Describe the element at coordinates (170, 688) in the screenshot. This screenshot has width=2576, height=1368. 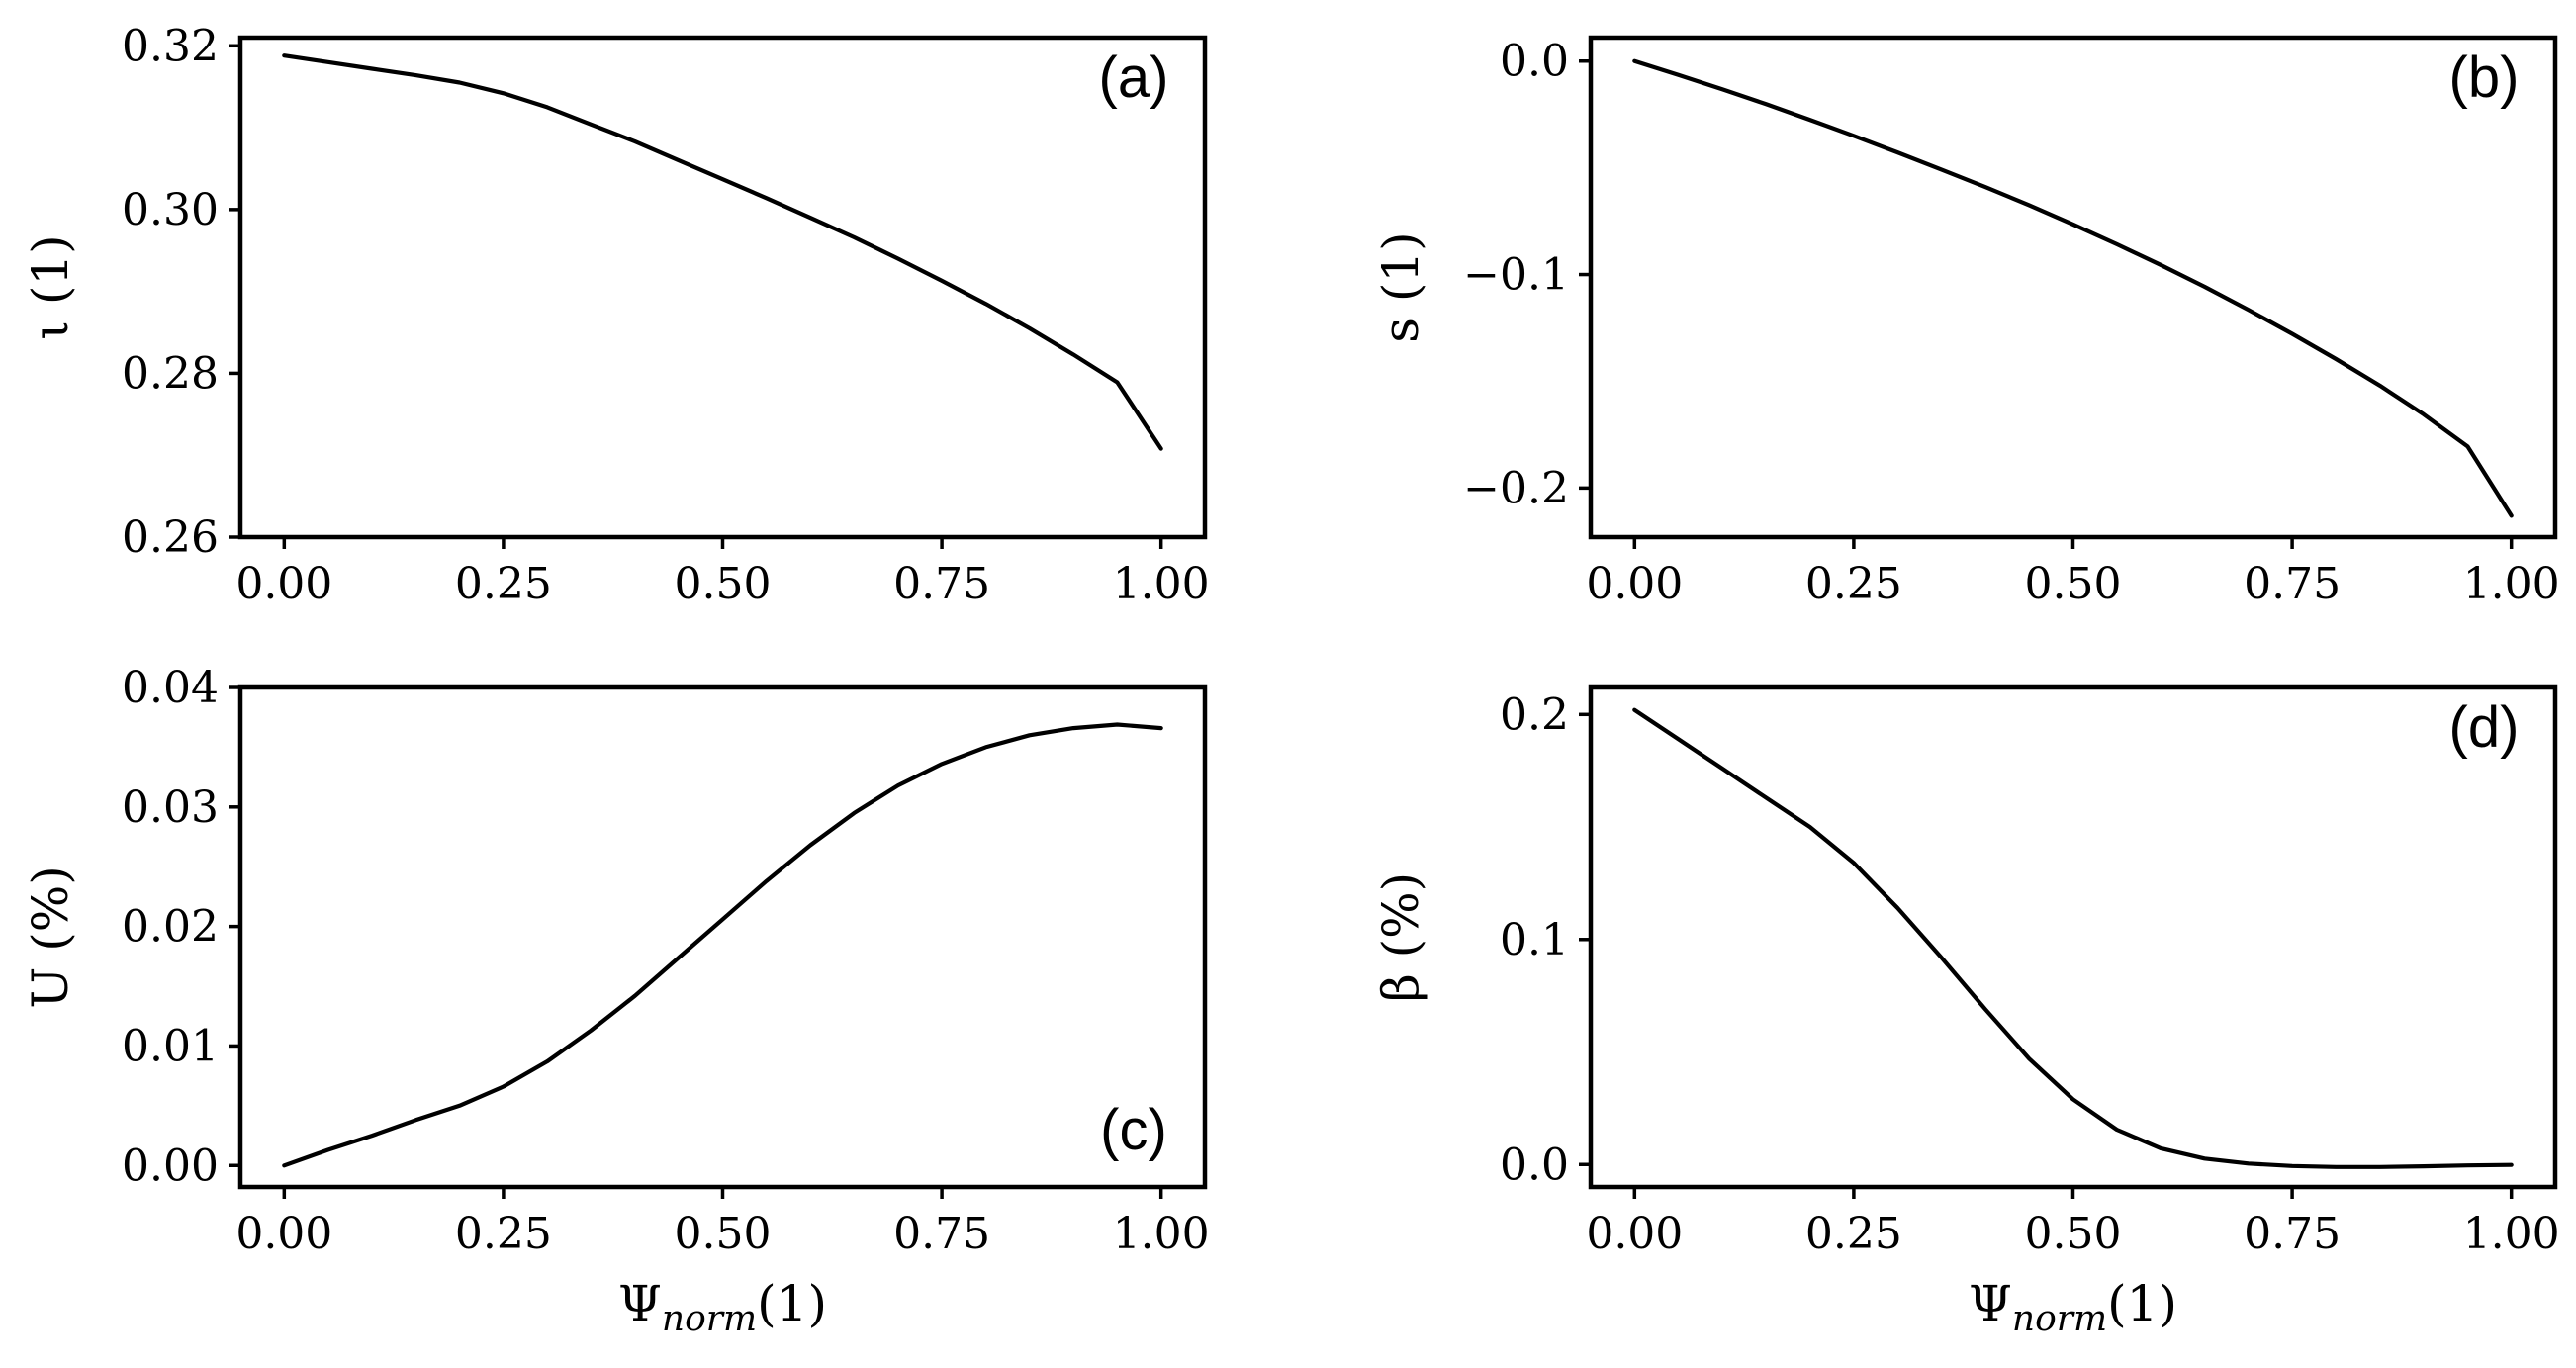
I see `y-tick-label: 0.04` at that location.